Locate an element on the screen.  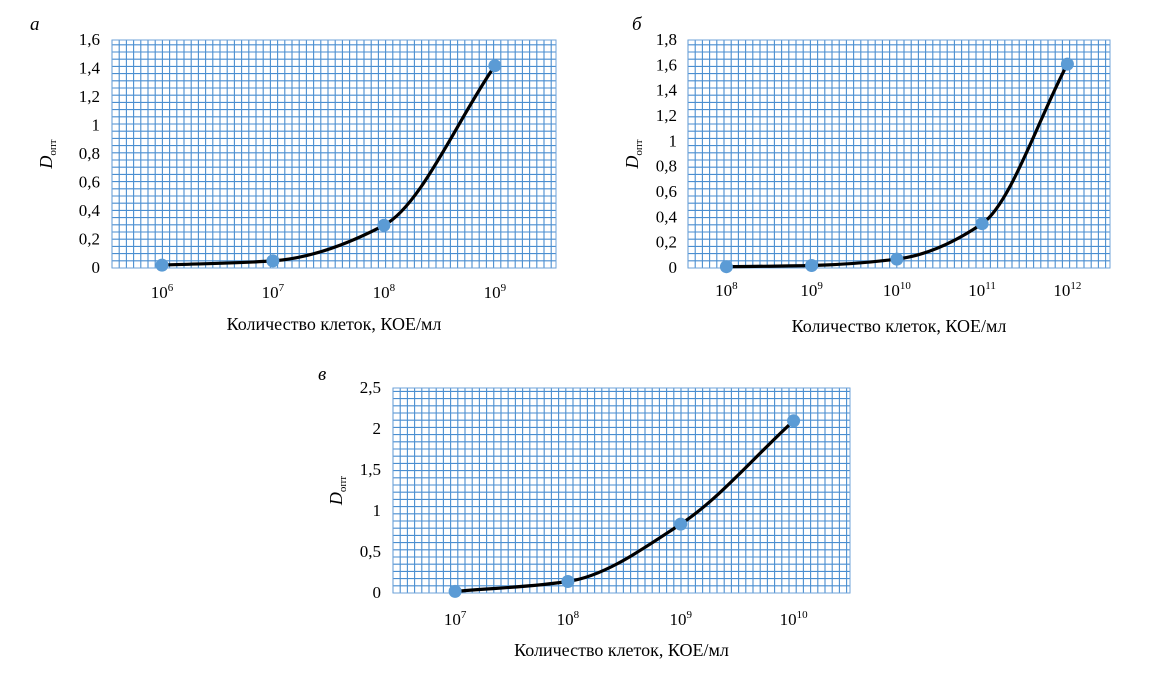
y-tick-label: 1,8 is located at coordinates (666, 39).